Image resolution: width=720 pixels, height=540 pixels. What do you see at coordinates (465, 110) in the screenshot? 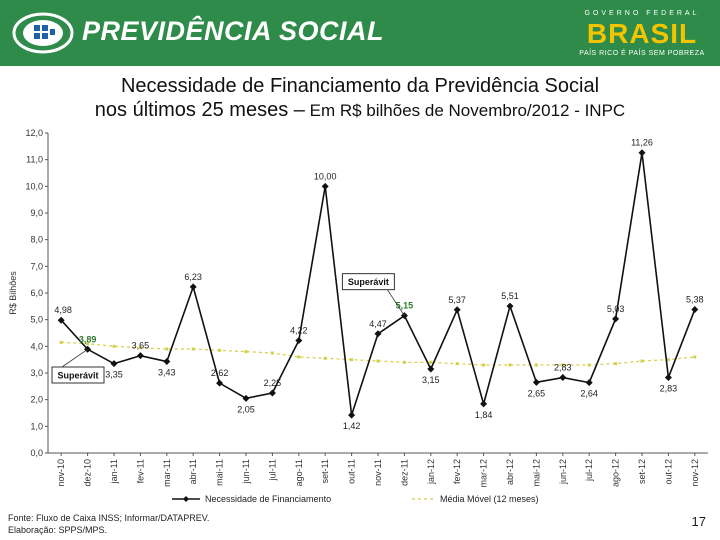
I see `title-line-2-unit: Em R$ bilhões de Novembro/2012 - INPC` at bounding box center [465, 110].